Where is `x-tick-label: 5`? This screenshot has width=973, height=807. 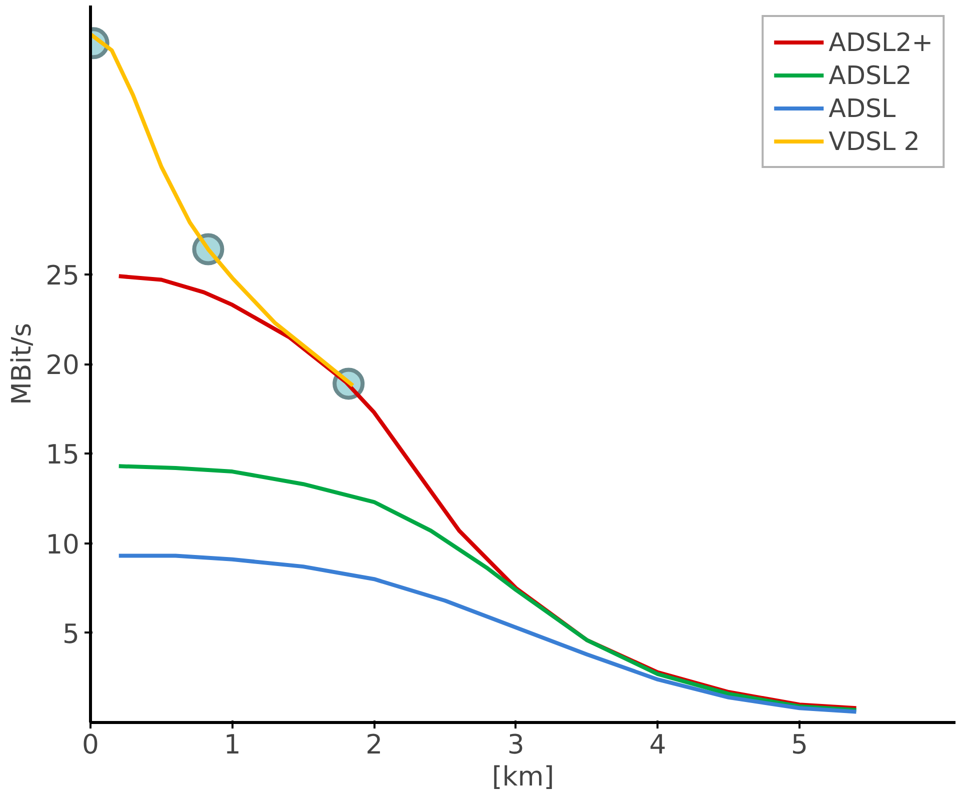
x-tick-label: 5 is located at coordinates (799, 745).